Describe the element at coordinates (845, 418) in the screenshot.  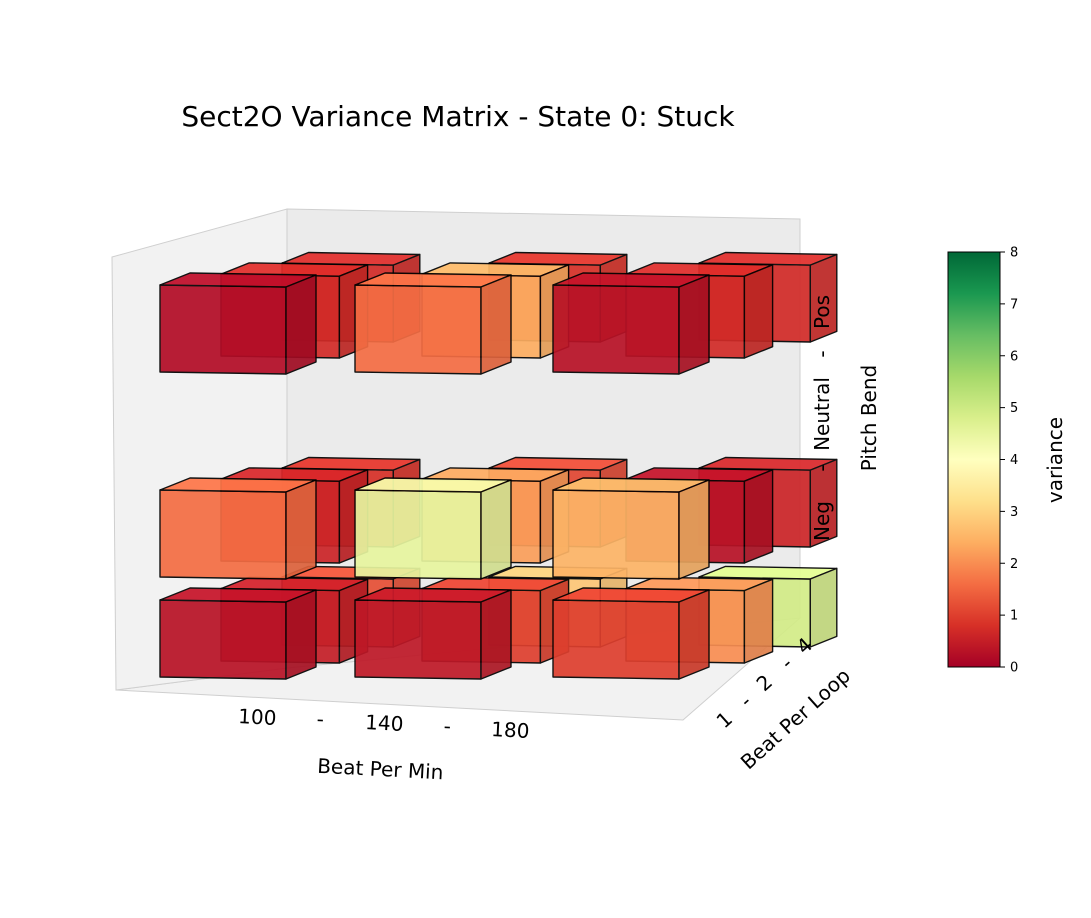
I see `z-axis: Neg - Neutral - Pos Pitch Bend` at that location.